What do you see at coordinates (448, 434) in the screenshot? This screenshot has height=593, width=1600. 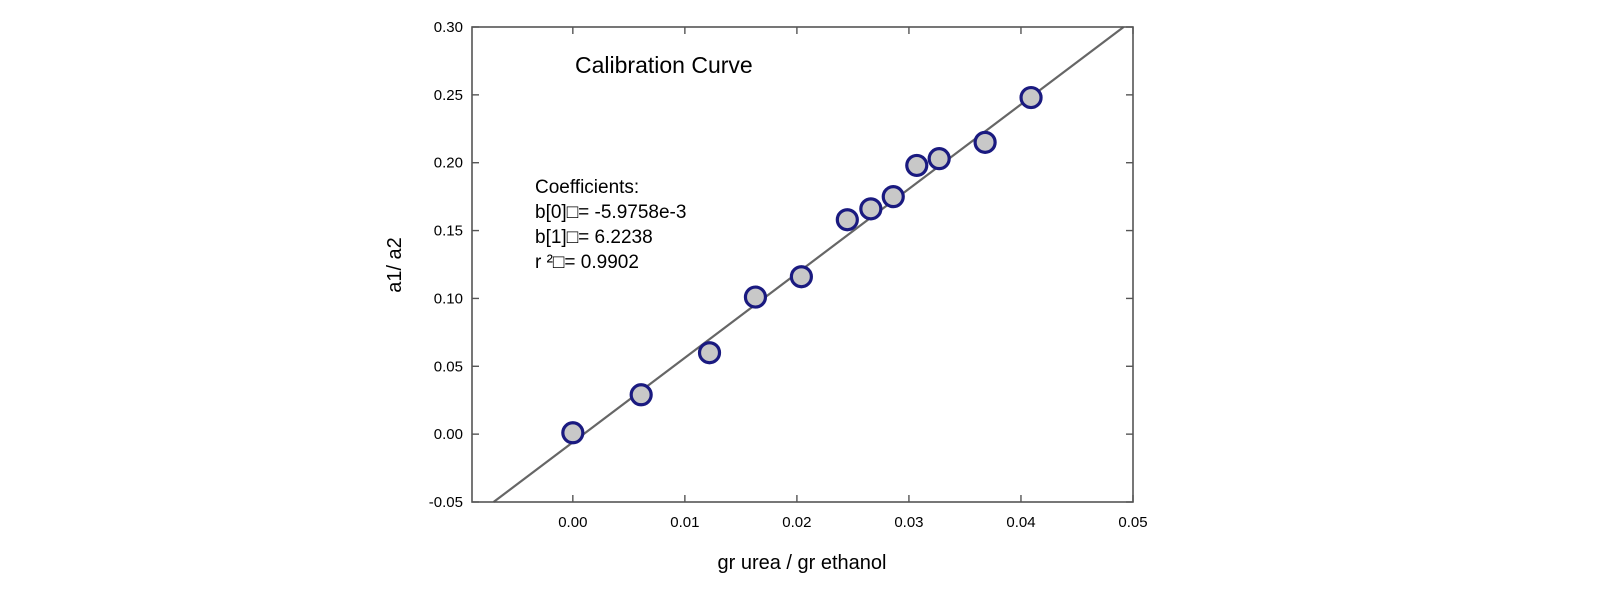 I see `y-tick-label: 0.00` at bounding box center [448, 434].